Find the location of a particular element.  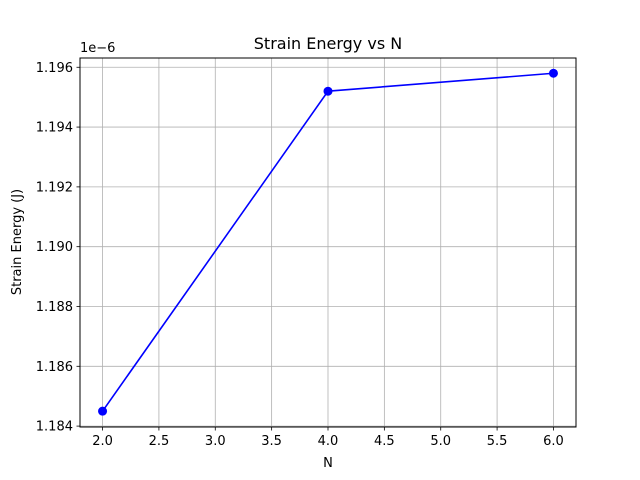

x-tick-label: 4.5 is located at coordinates (384, 441).